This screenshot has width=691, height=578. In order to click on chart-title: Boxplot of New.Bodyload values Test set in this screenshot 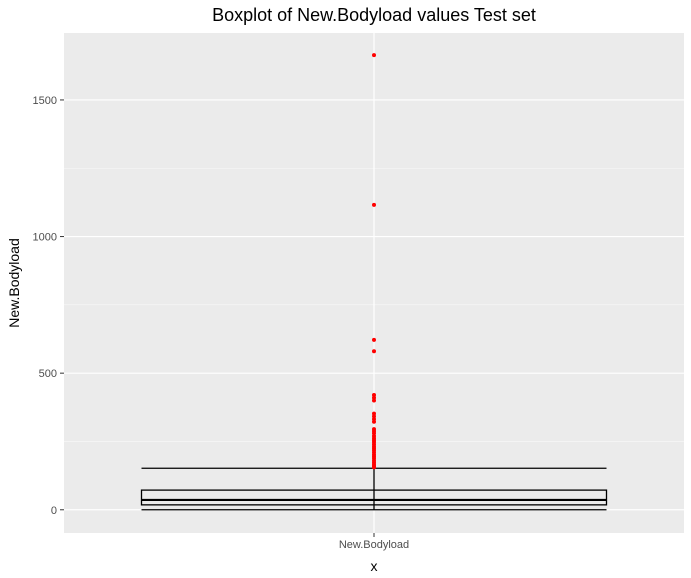, I will do `click(374, 15)`.